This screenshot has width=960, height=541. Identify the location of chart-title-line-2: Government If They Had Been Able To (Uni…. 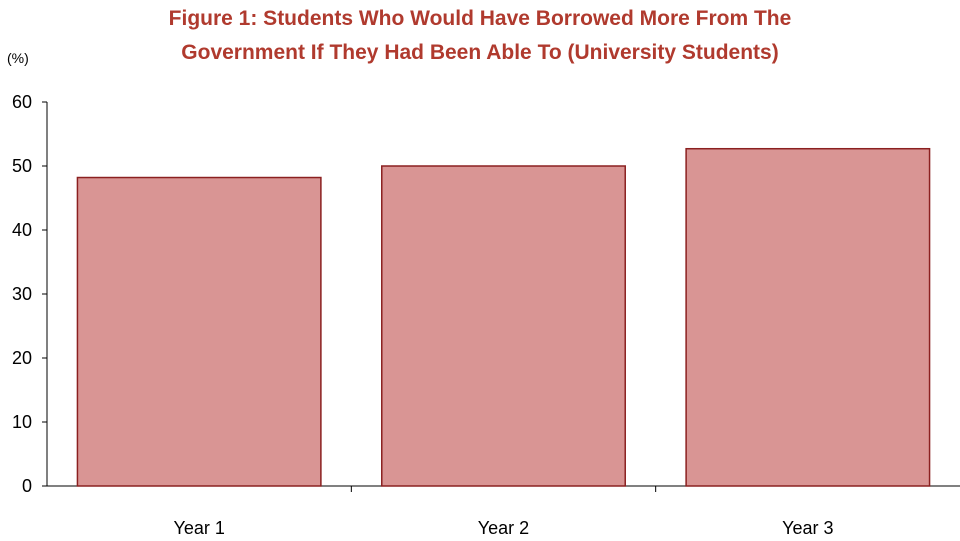
(480, 52).